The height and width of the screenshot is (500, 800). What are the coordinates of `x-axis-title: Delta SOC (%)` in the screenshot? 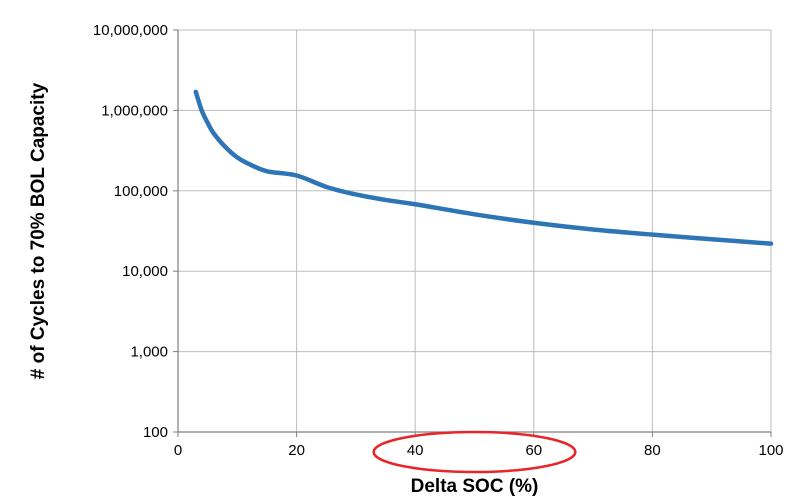 It's located at (475, 486).